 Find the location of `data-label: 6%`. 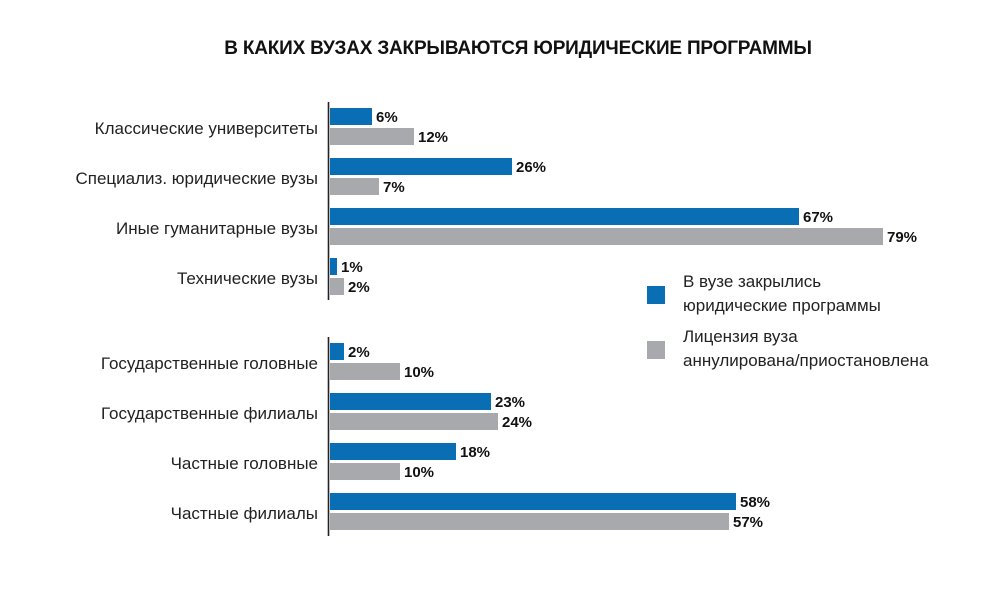

data-label: 6% is located at coordinates (387, 117).